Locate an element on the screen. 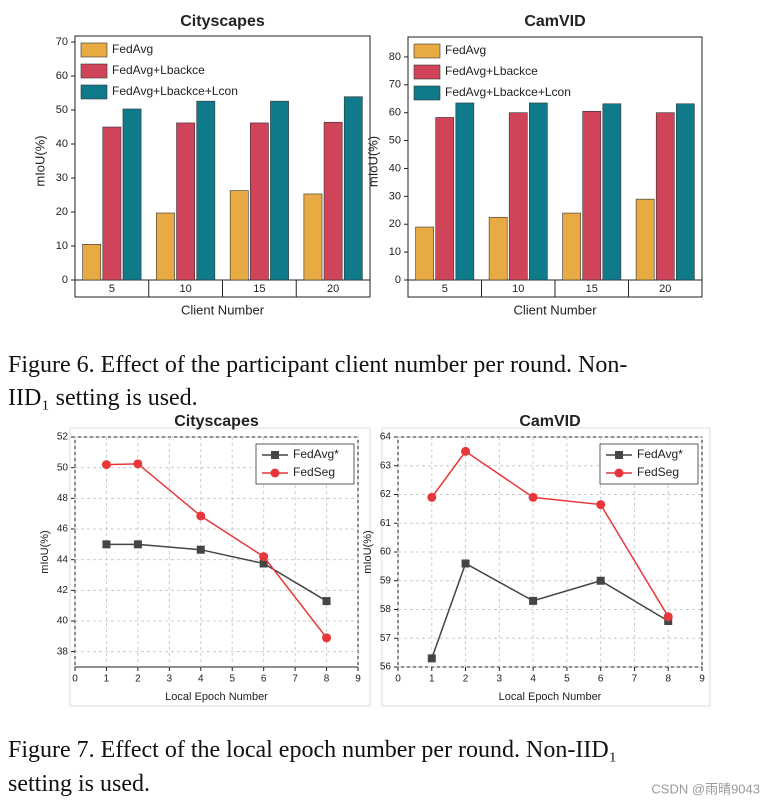 This screenshot has height=809, width=765. x-tick-label: 9 is located at coordinates (358, 679).